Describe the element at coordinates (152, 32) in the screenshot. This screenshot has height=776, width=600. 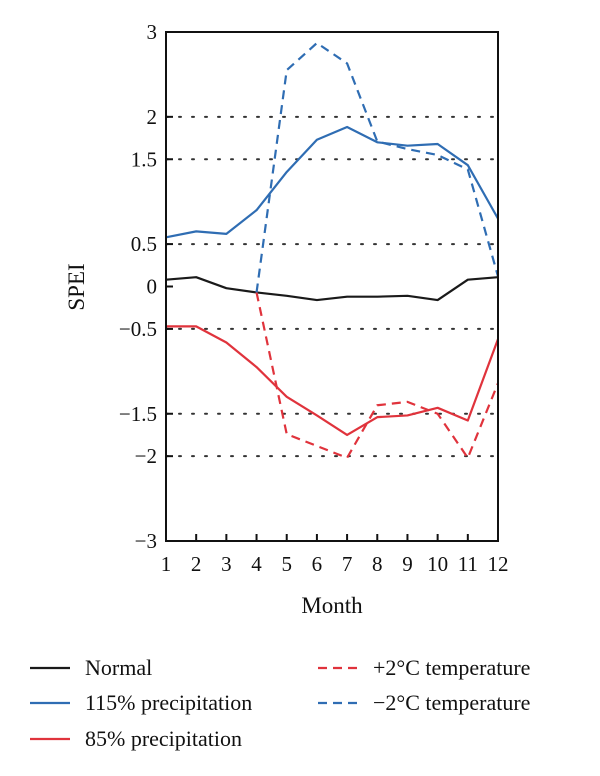
I see `y-tick-label: 3` at that location.